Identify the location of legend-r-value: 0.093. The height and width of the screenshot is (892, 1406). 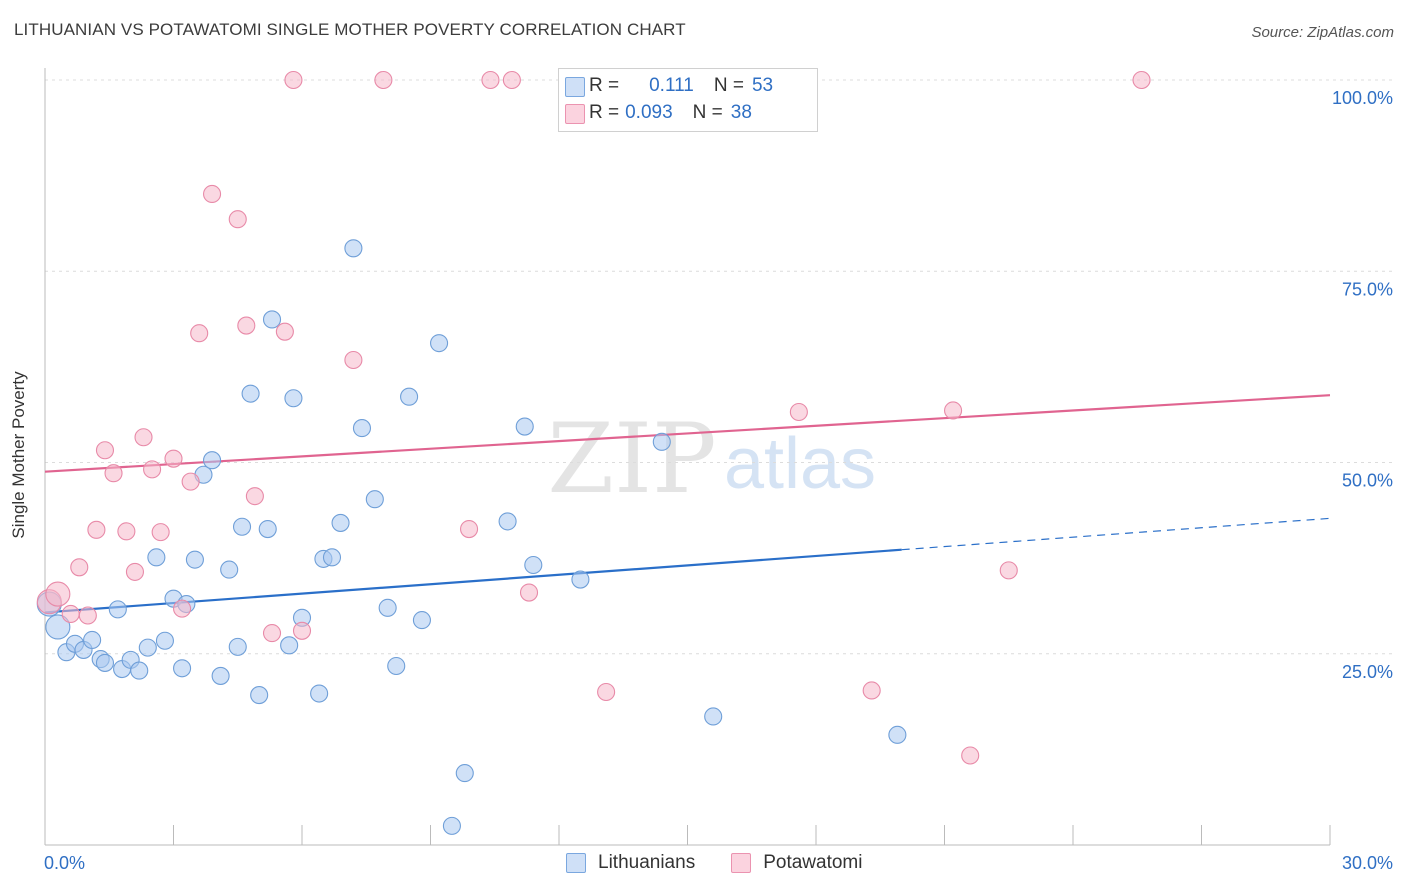
(649, 112).